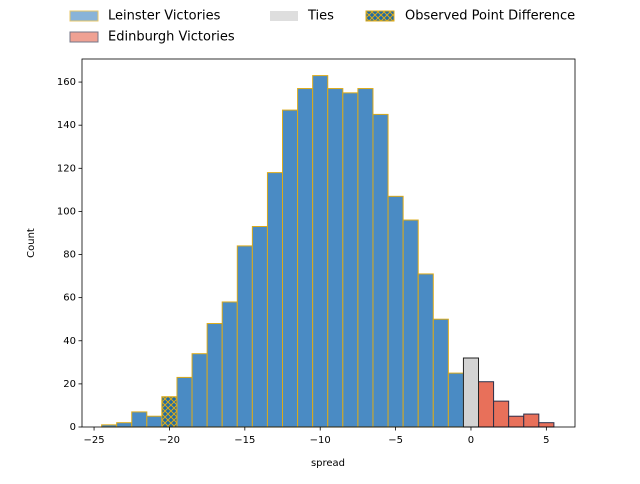 The height and width of the screenshot is (484, 640). I want to click on y-tick-label: 20, so click(69, 384).